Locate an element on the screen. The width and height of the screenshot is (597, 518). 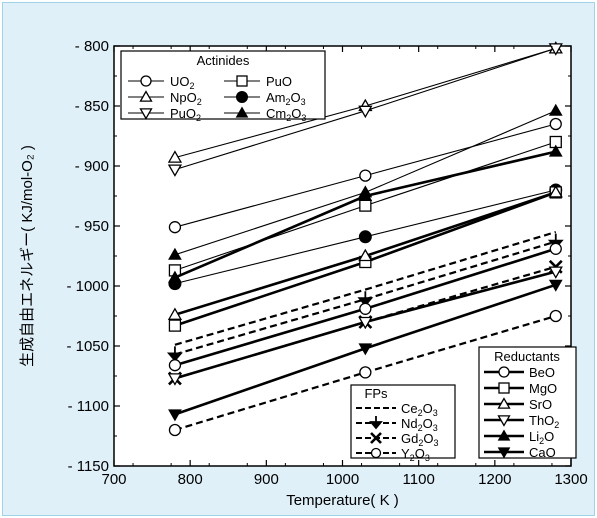
y-tick-label: - 1150 is located at coordinates (88, 466).